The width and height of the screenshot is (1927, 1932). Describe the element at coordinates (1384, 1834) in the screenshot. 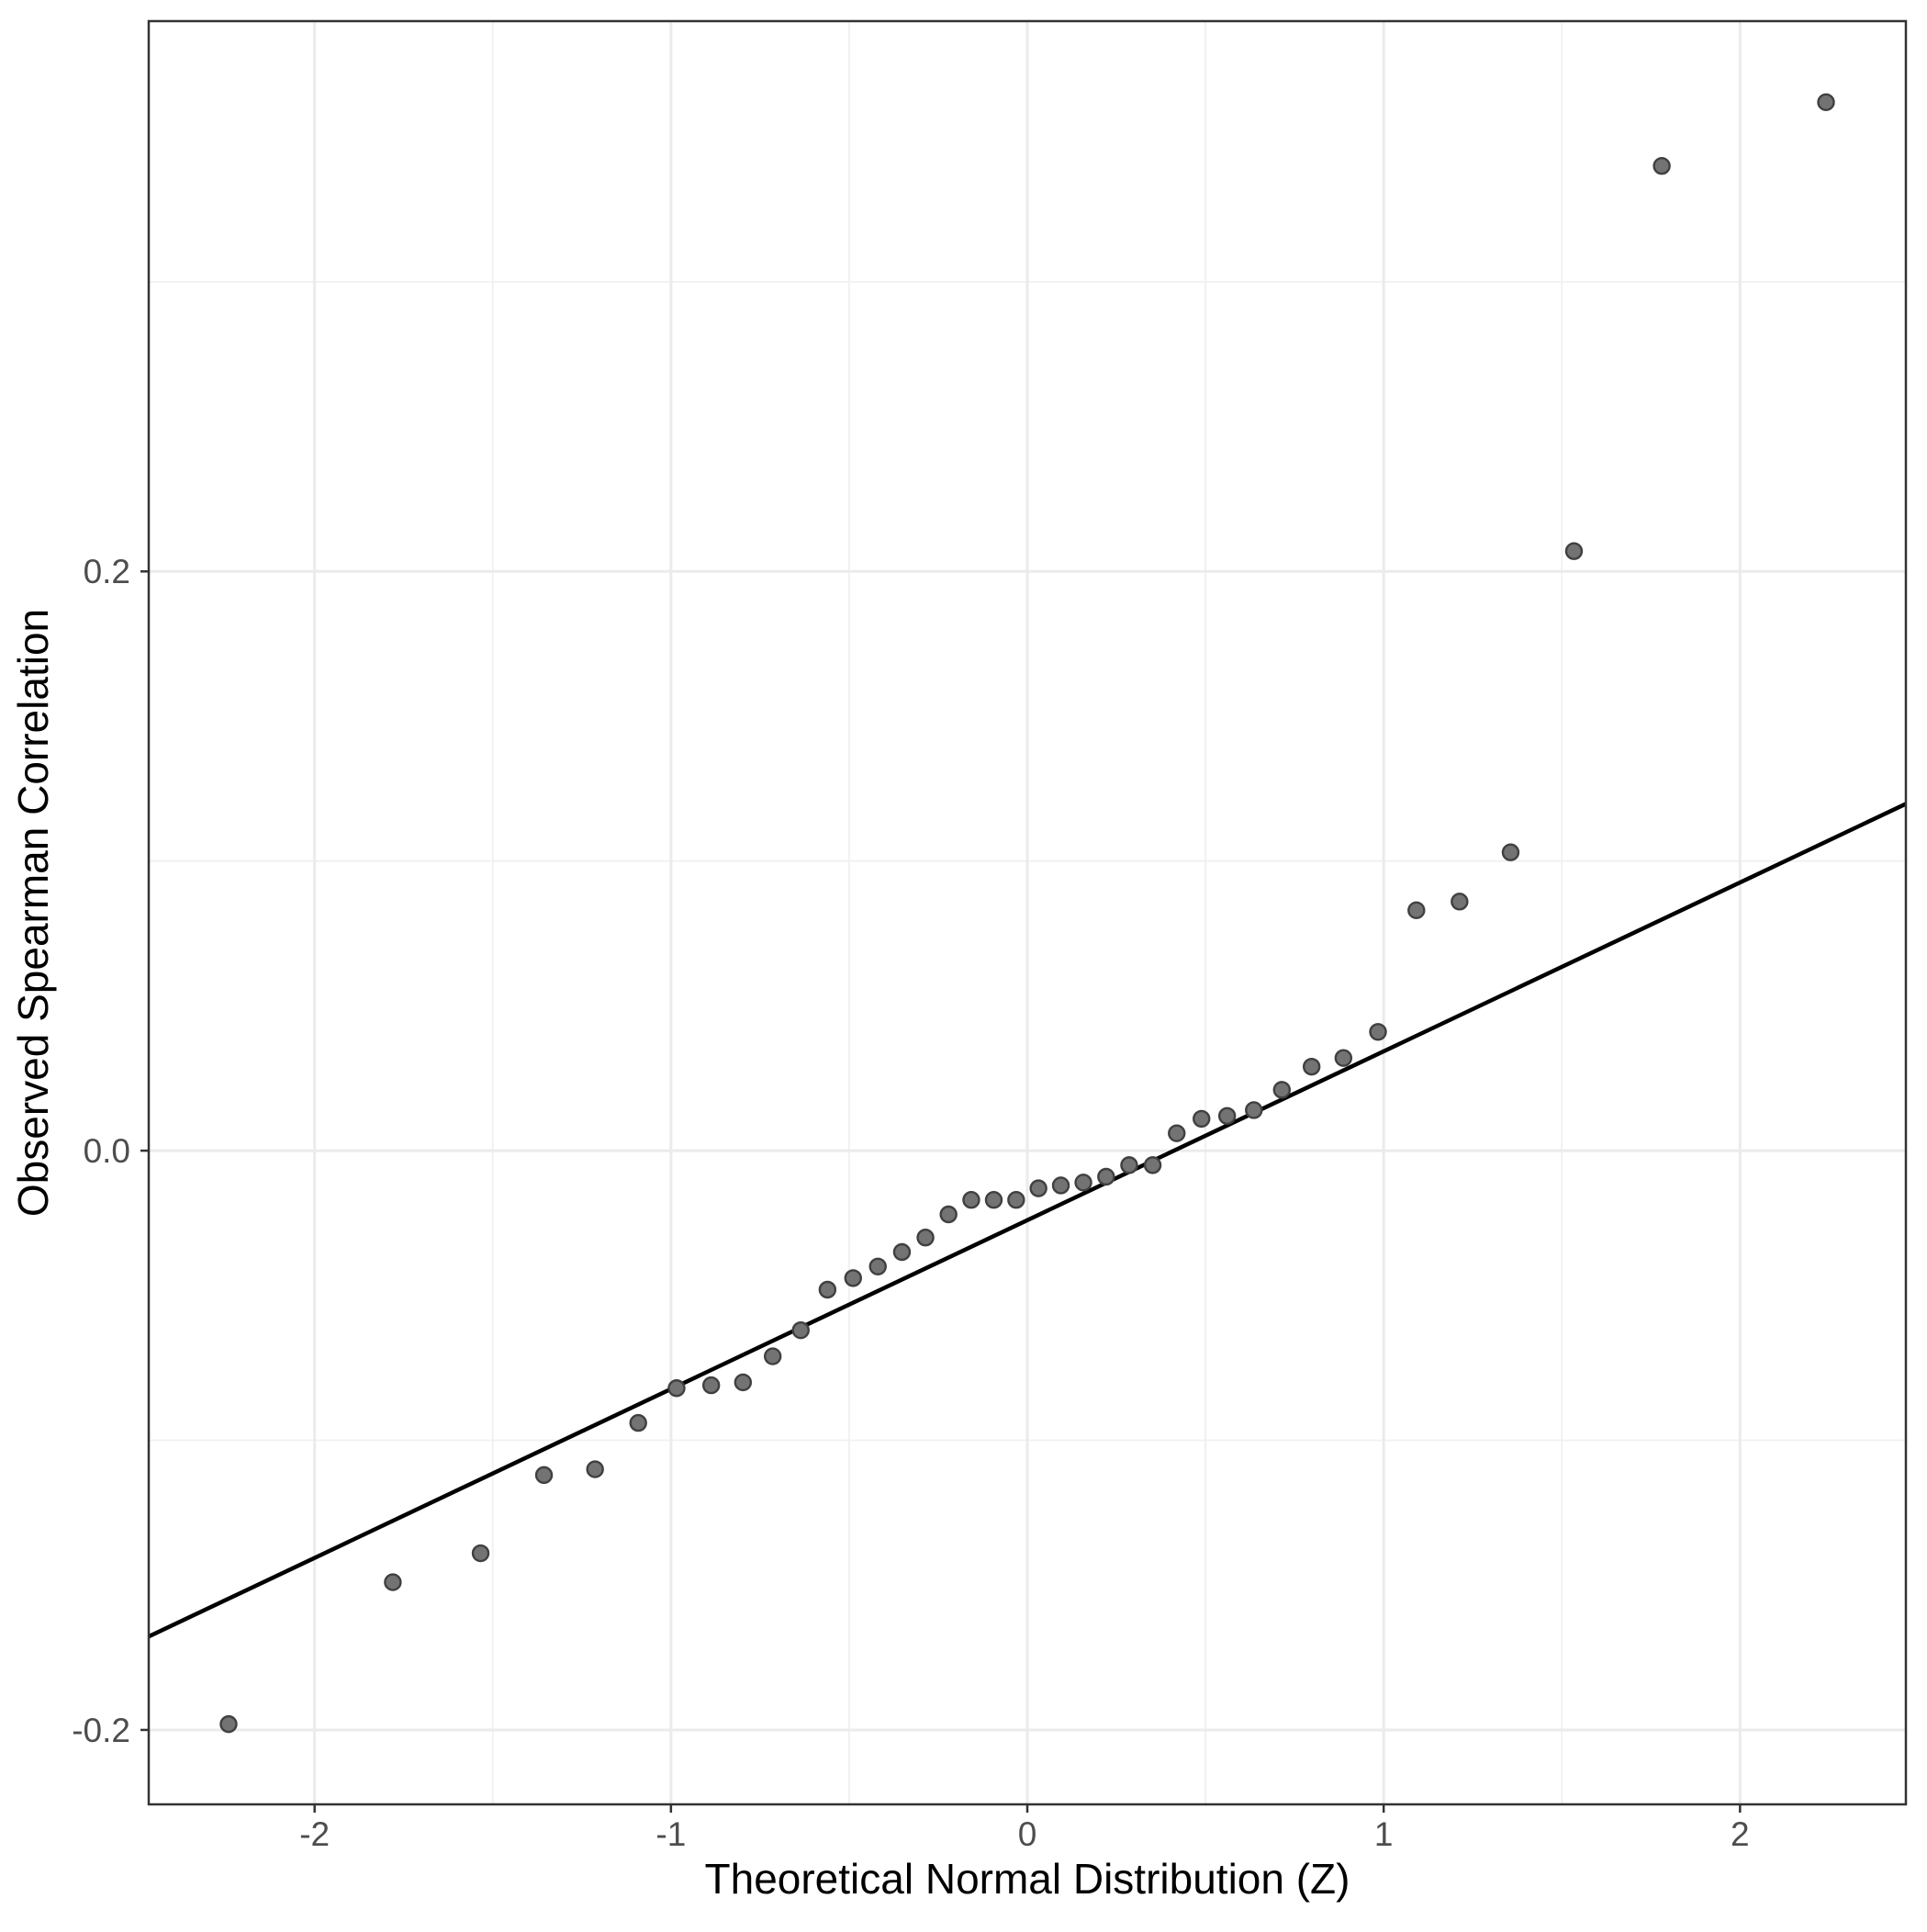

I see `x-tick-label: 1` at that location.